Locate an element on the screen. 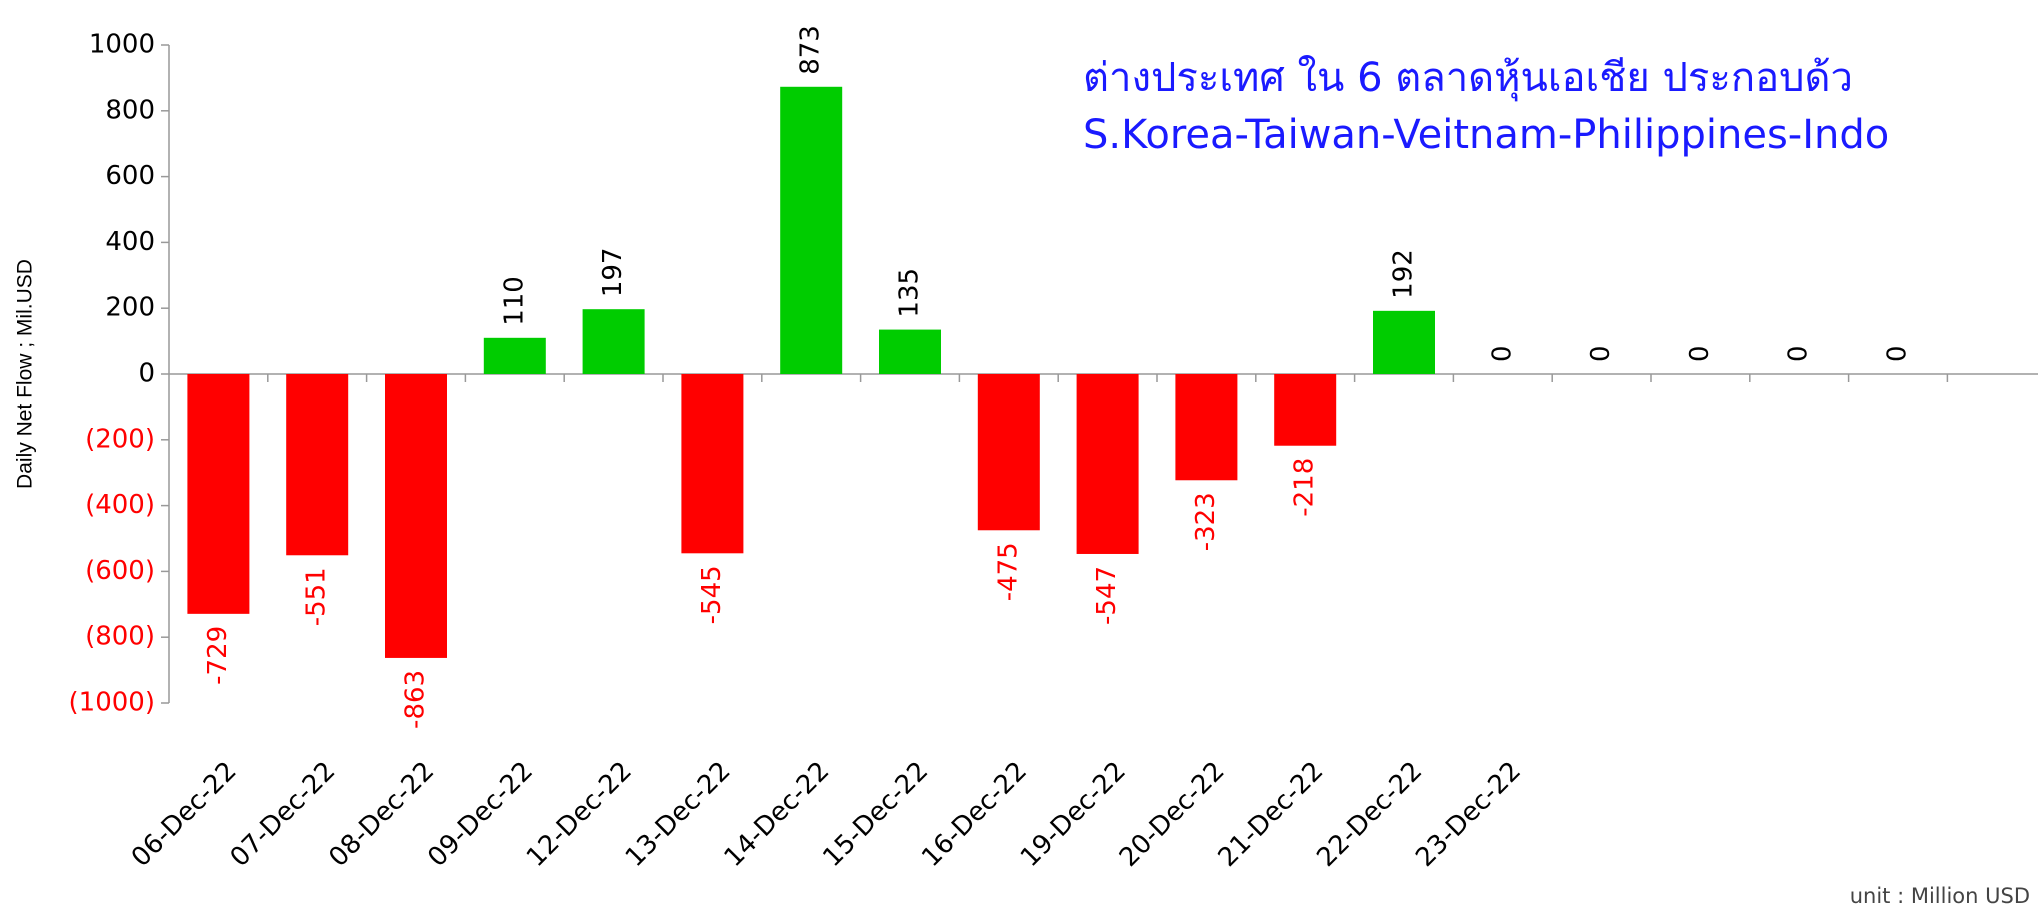 This screenshot has width=2038, height=909. value-label: 135 is located at coordinates (910, 293).